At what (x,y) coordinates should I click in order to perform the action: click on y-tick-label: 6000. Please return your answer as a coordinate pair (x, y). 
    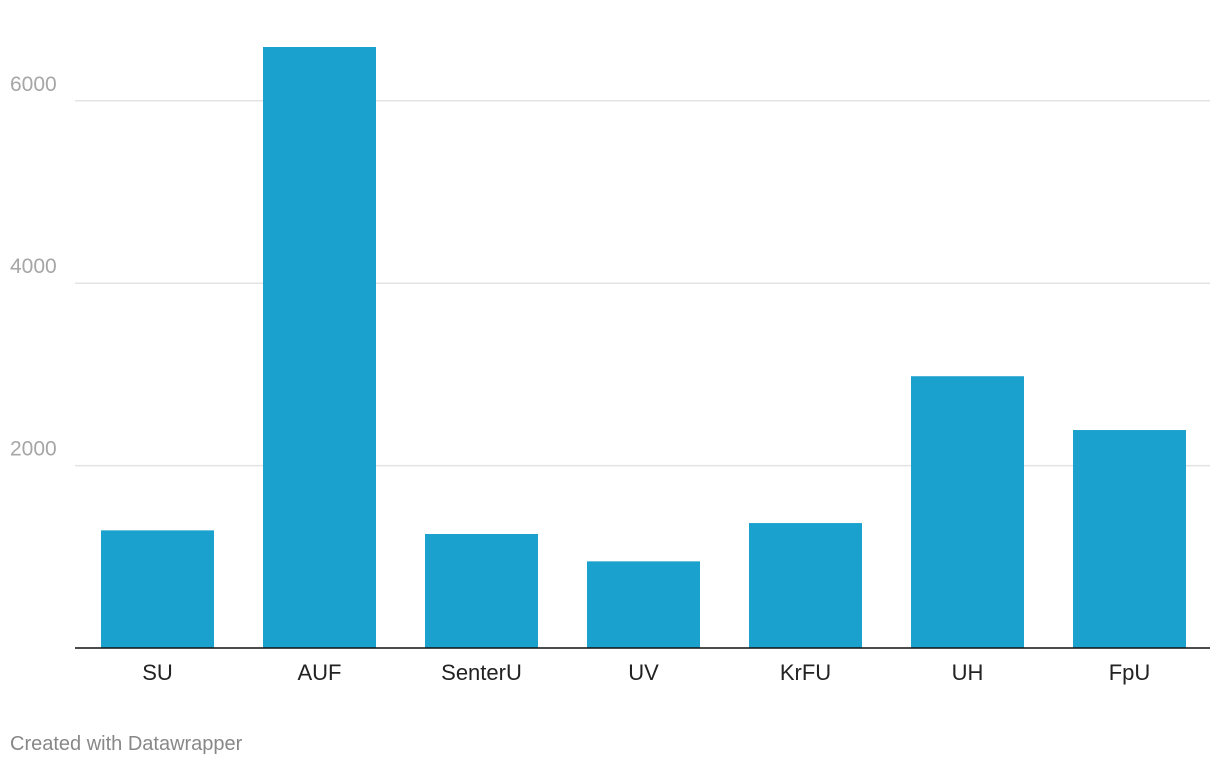
    Looking at the image, I should click on (33, 84).